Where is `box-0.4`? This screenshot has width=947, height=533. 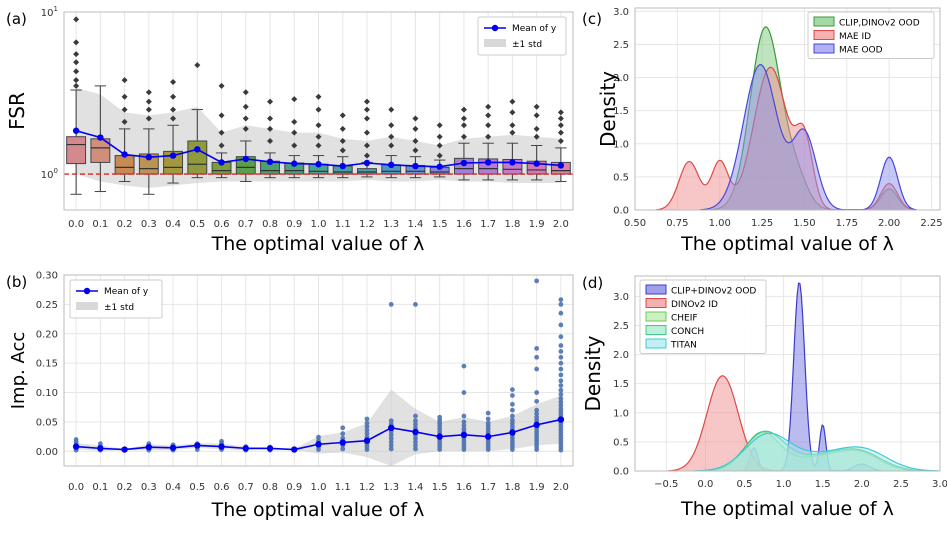
box-0.4 is located at coordinates (173, 131).